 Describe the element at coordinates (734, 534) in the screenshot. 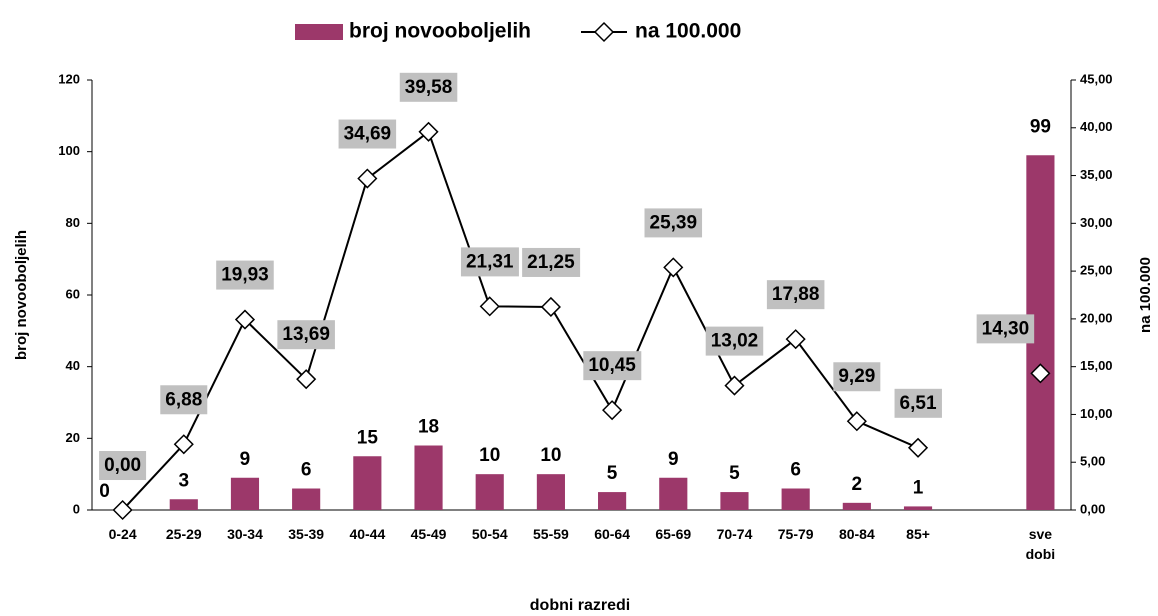

I see `x-tick-label: 70-74` at that location.